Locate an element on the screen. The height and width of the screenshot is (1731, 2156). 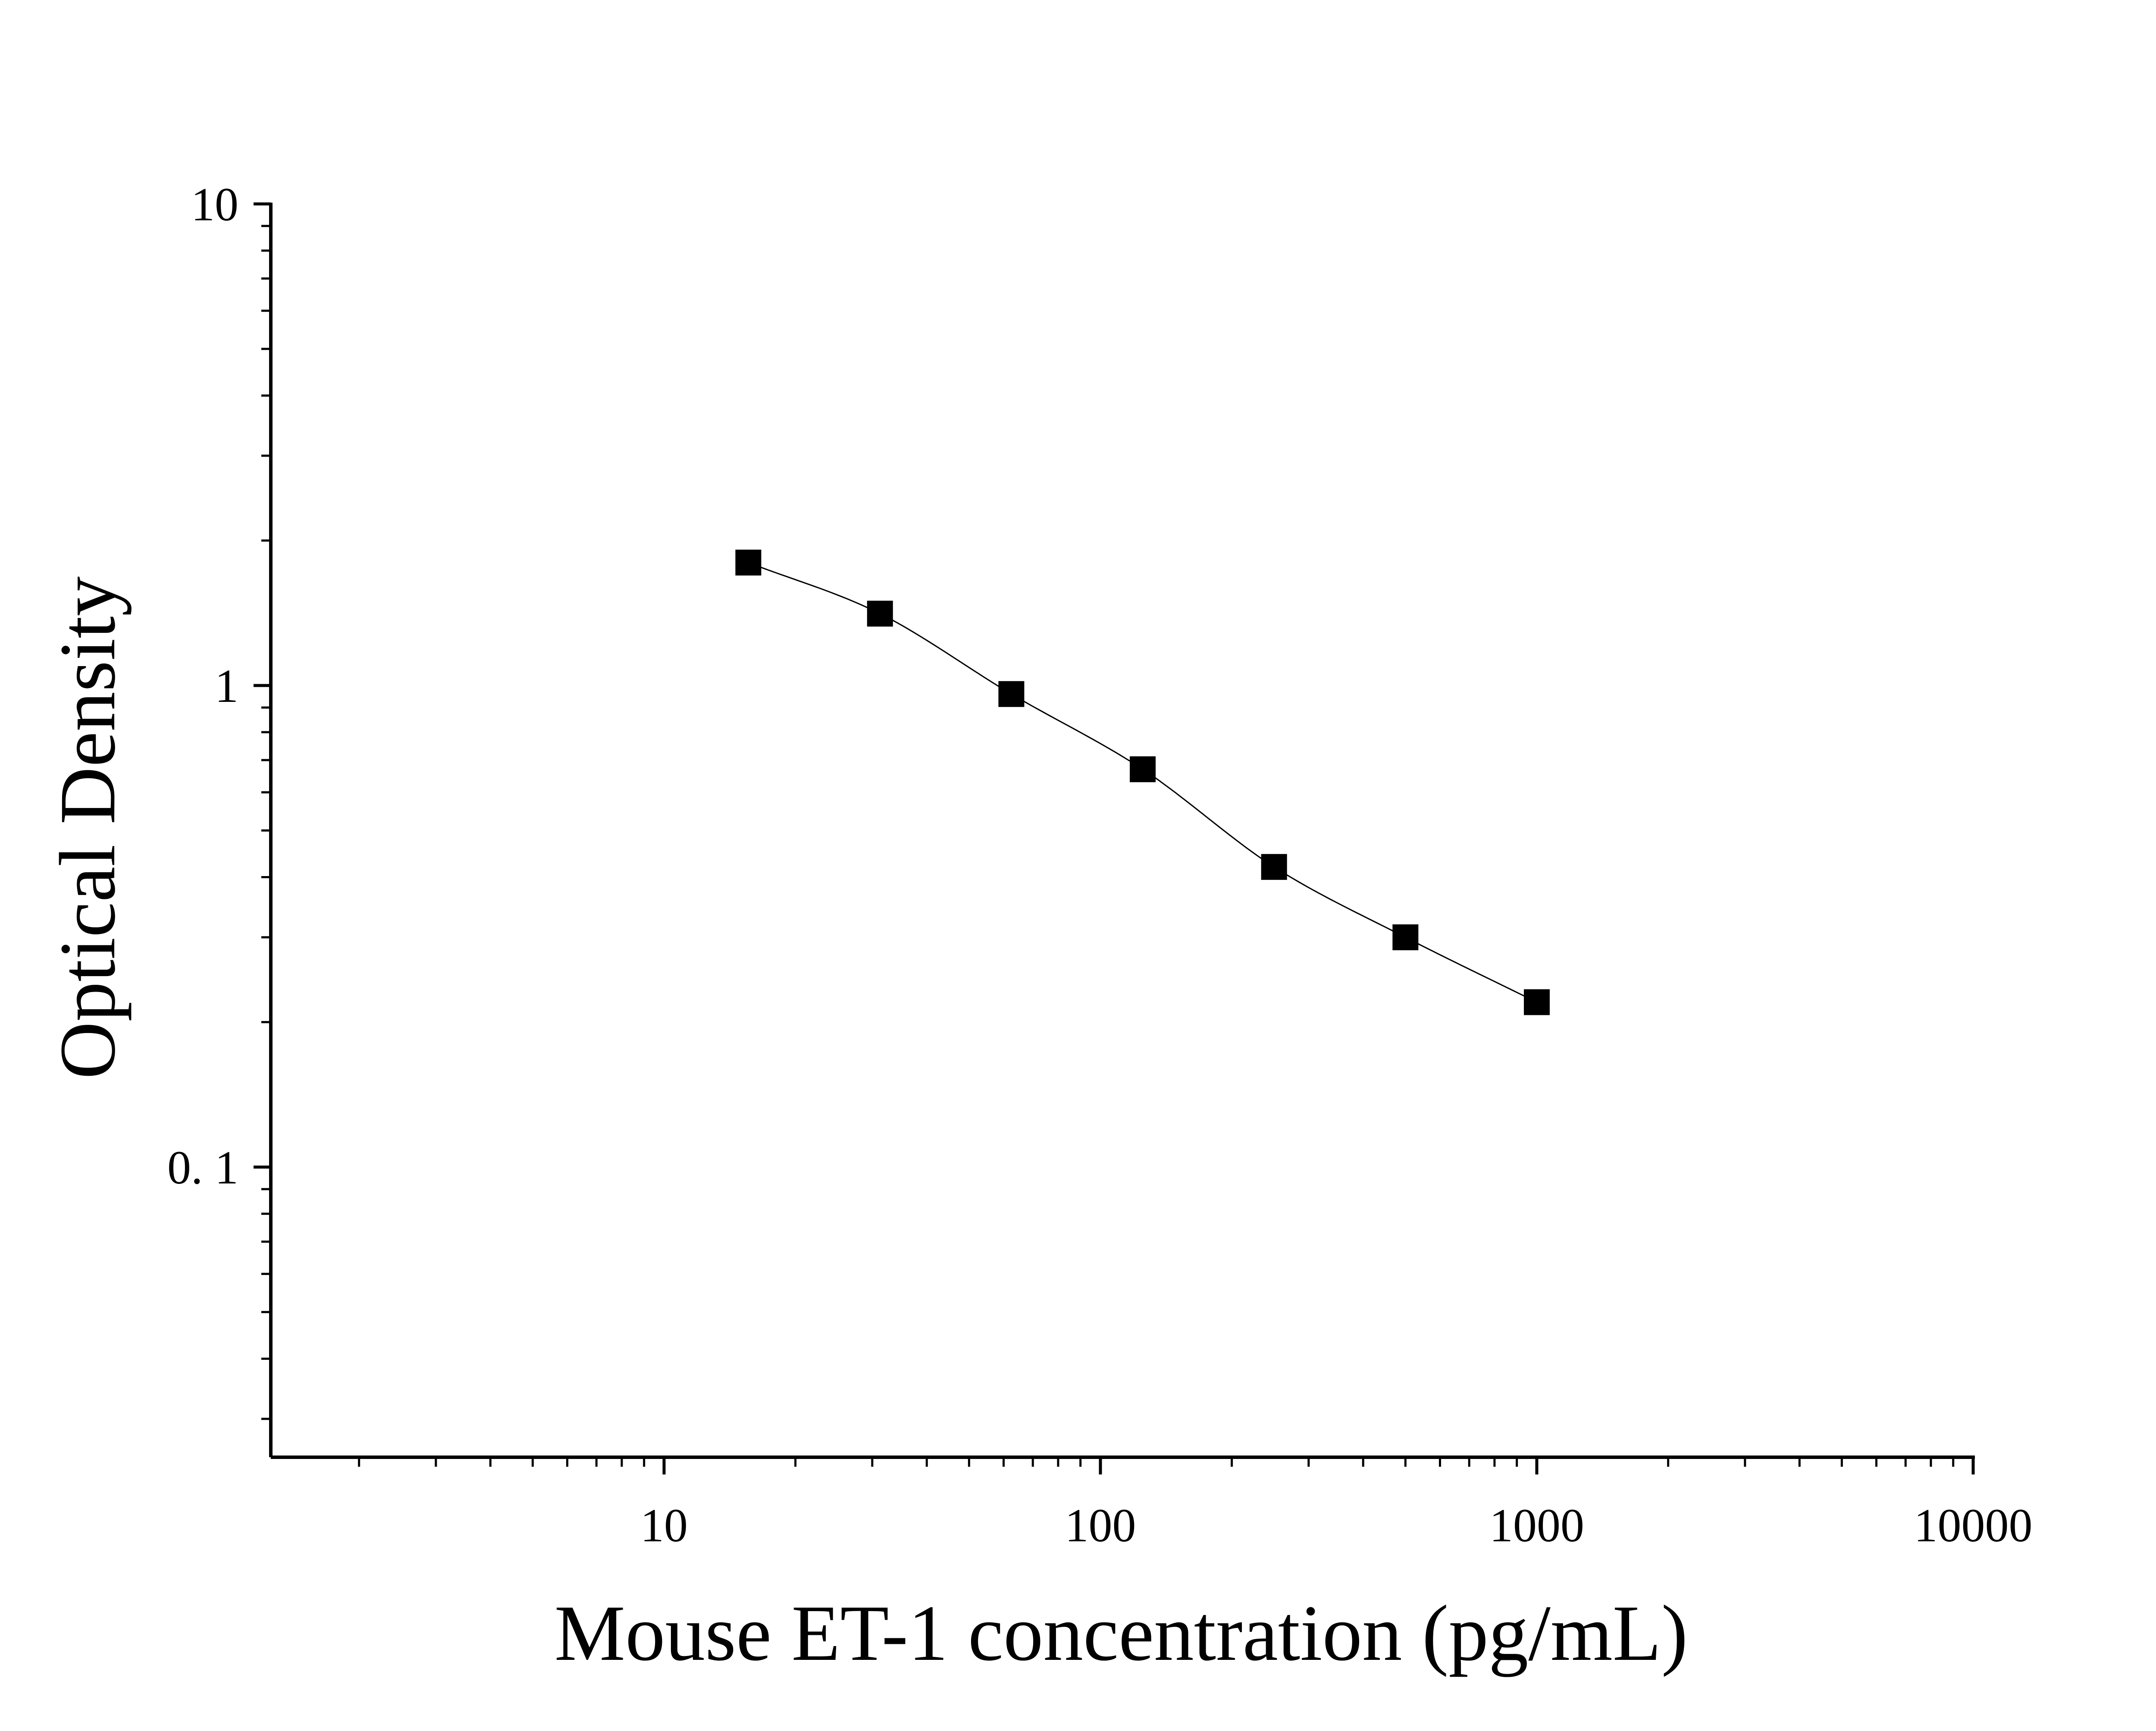
x-tick-label: 100 is located at coordinates (1100, 1525).